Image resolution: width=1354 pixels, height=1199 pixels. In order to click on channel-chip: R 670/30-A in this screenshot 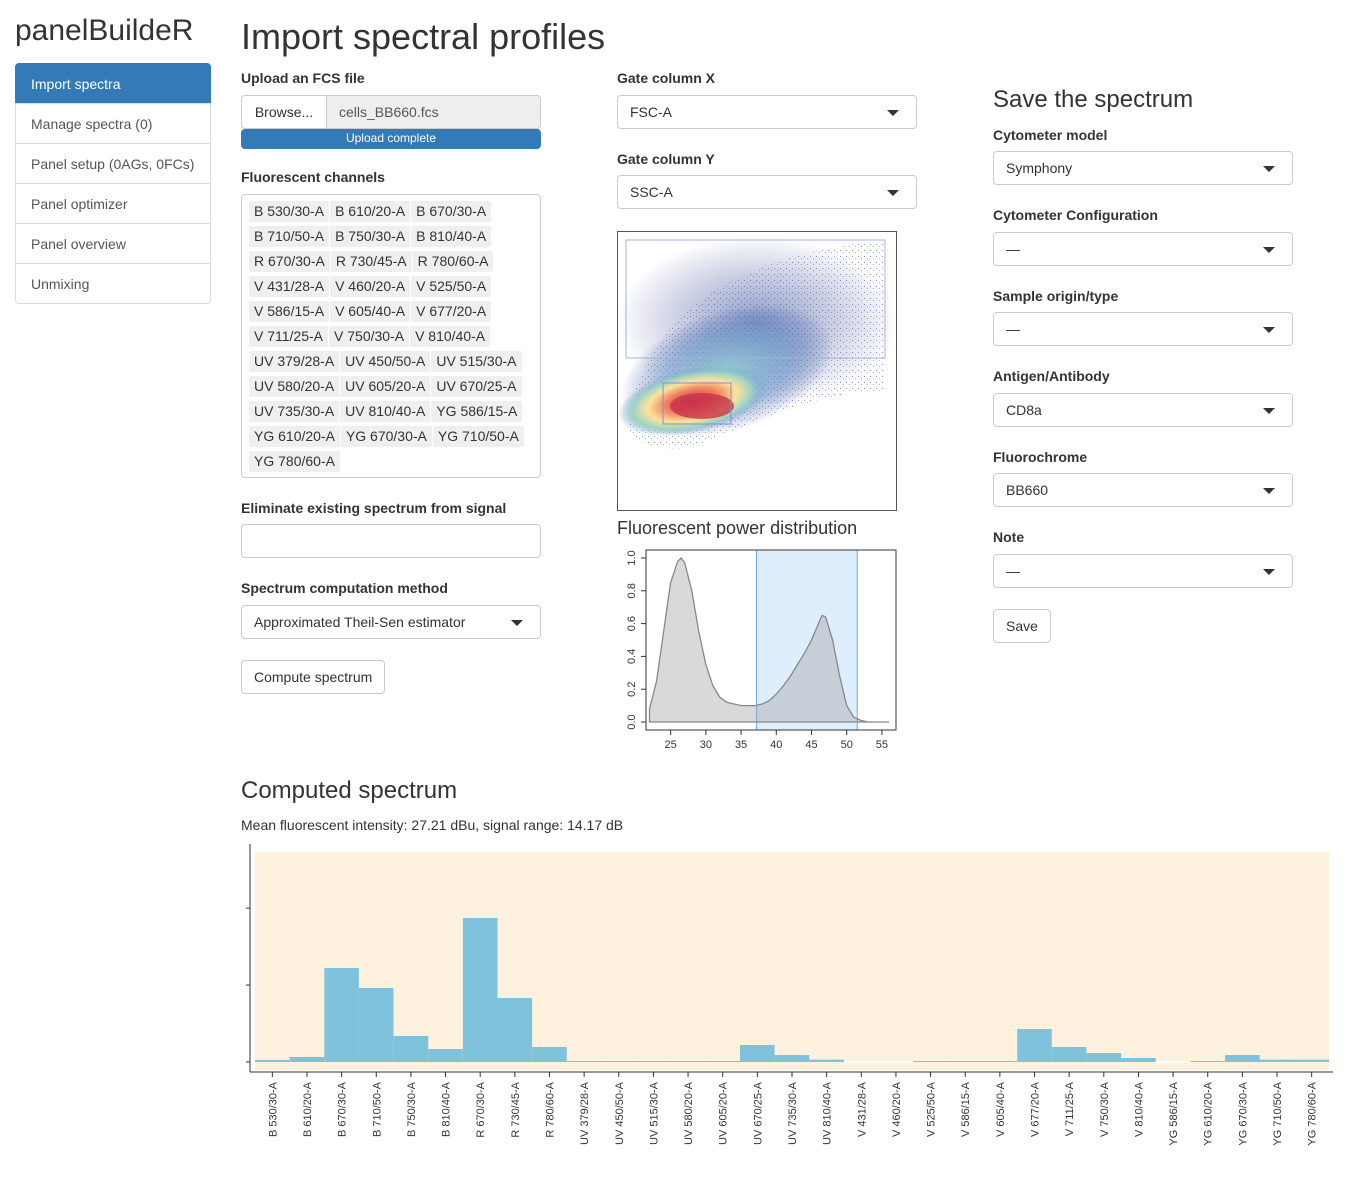, I will do `click(289, 261)`.